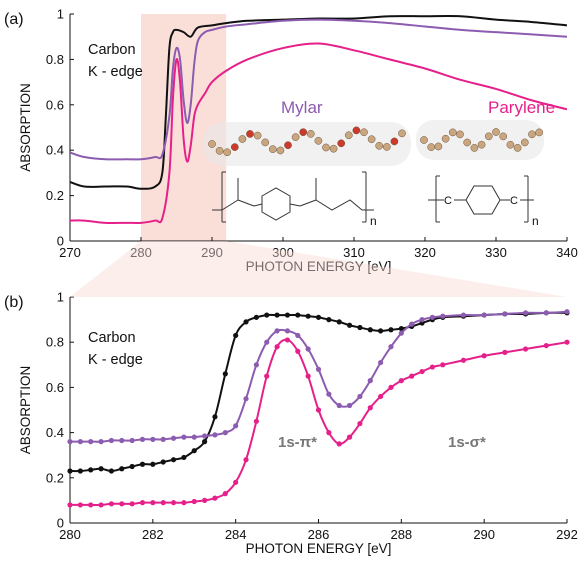 The height and width of the screenshot is (571, 583). What do you see at coordinates (141, 252) in the screenshot?
I see `x-tick-label: 280` at bounding box center [141, 252].